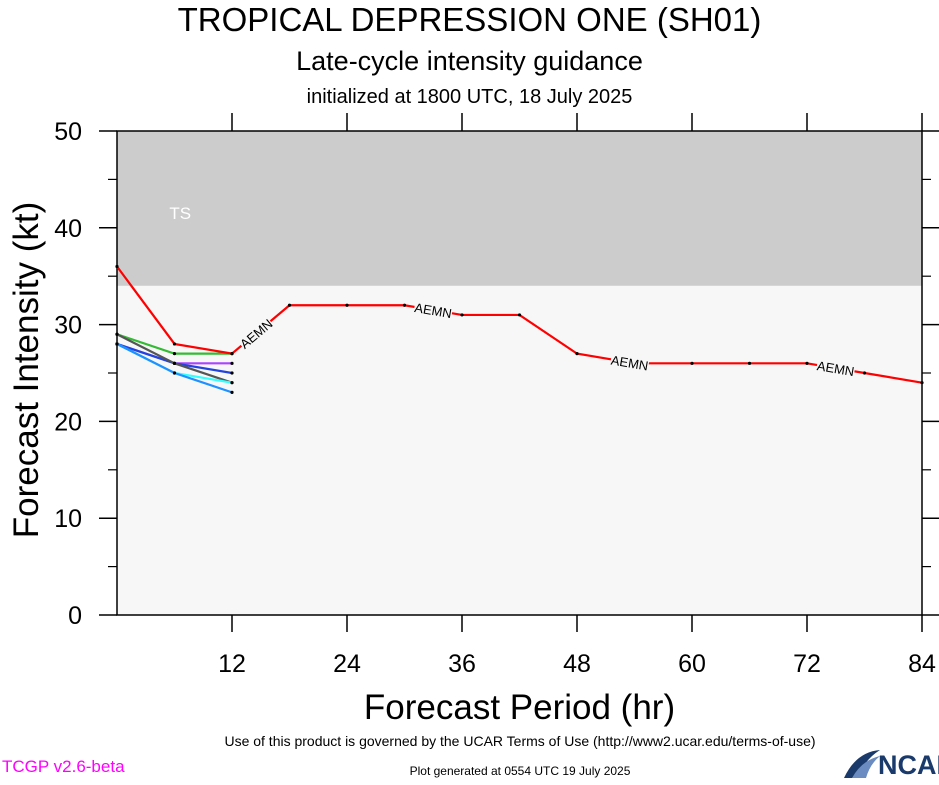  What do you see at coordinates (232, 664) in the screenshot?
I see `x-tick-label: 12` at bounding box center [232, 664].